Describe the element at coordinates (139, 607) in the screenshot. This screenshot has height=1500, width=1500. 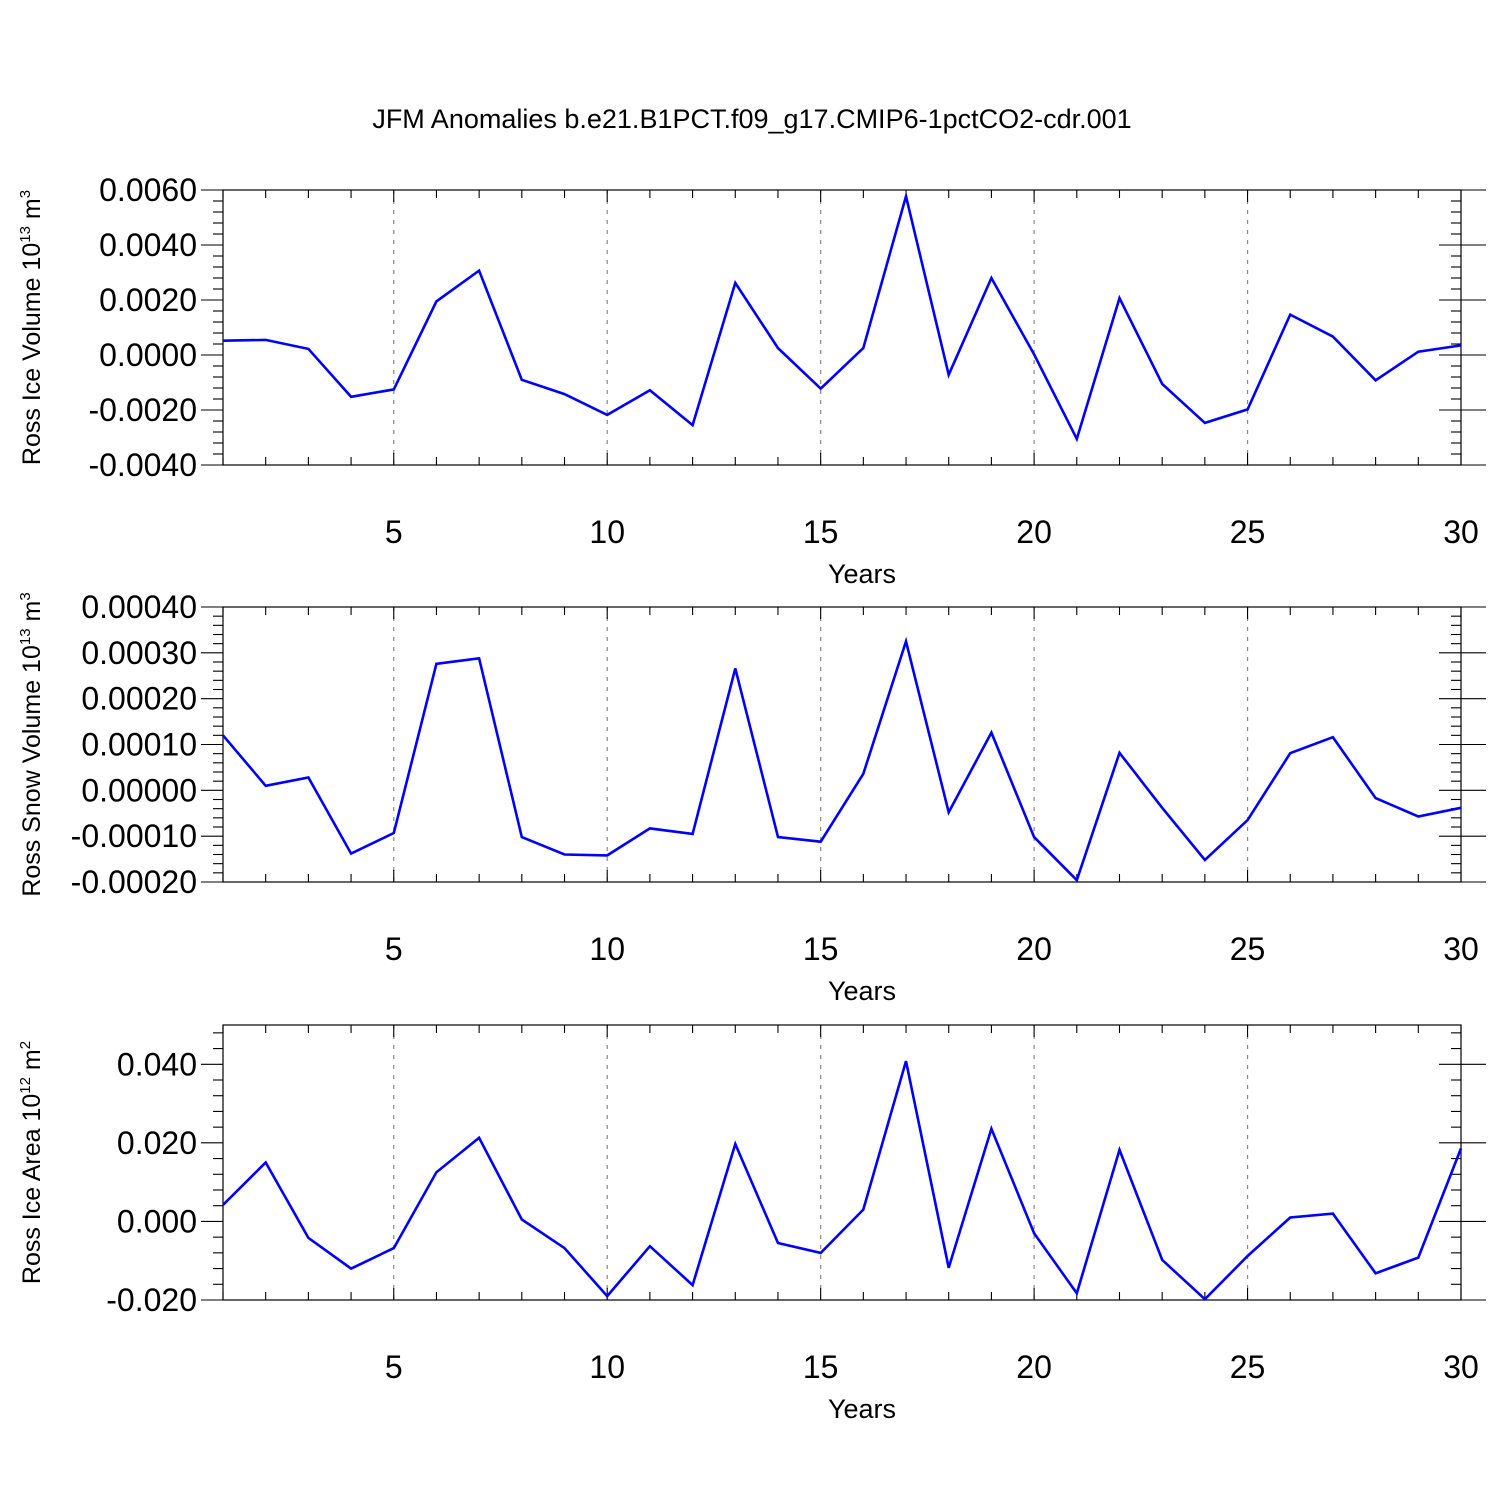
I see `y-tick-label: 0.00040` at that location.